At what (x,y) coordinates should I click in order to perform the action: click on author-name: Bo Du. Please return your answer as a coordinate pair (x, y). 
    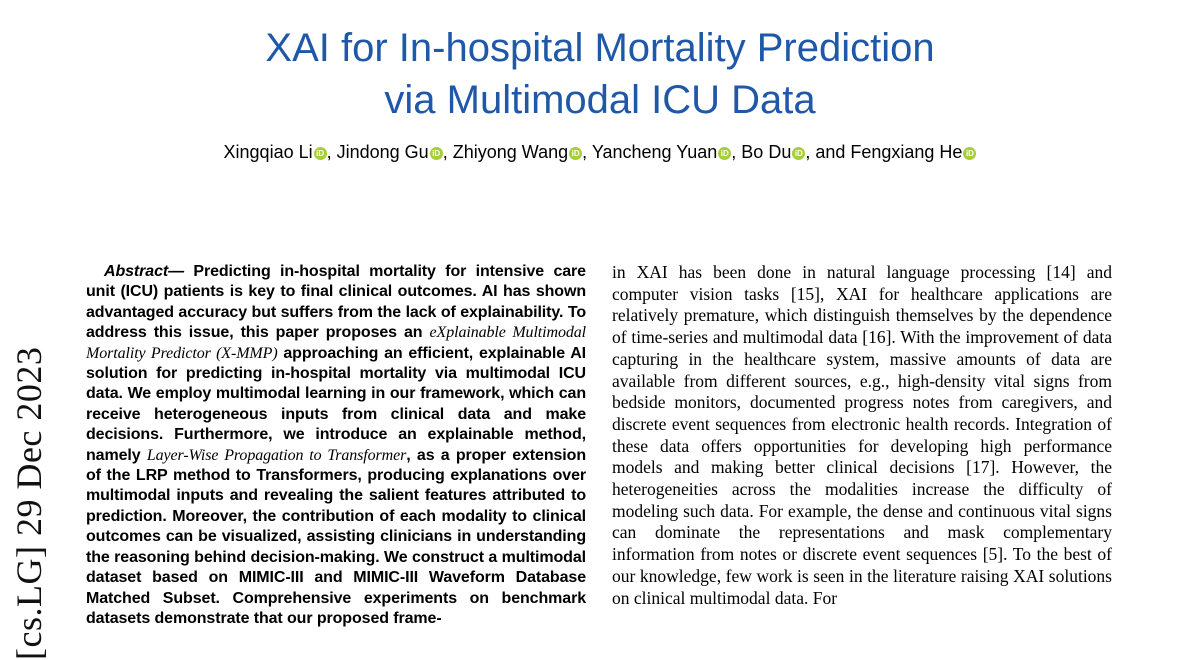
    Looking at the image, I should click on (766, 152).